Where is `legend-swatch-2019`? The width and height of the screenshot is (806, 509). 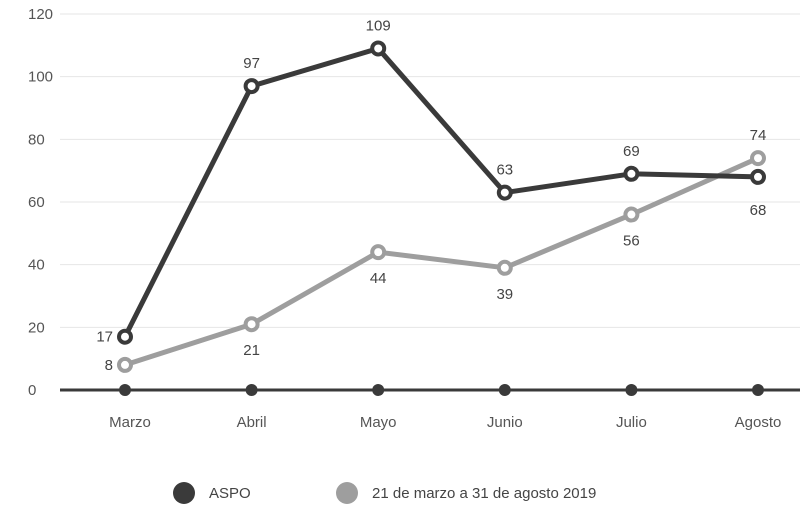
legend-swatch-2019 is located at coordinates (347, 493).